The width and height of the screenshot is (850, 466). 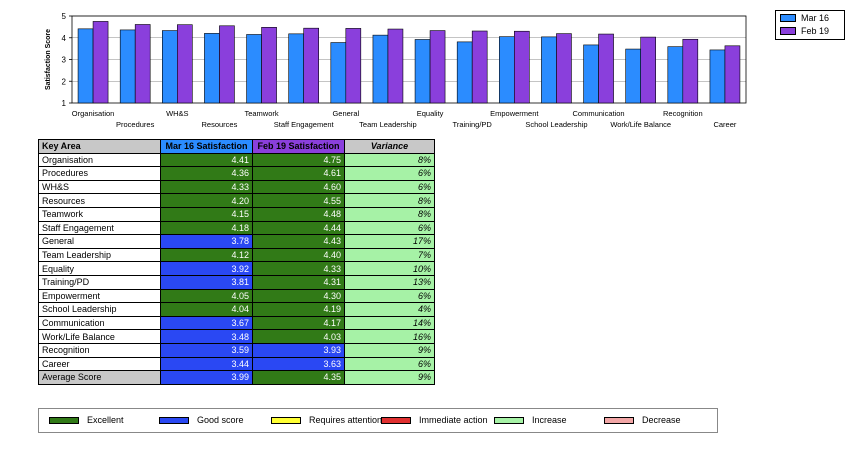 What do you see at coordinates (99, 364) in the screenshot?
I see `key-area-cell: Career` at bounding box center [99, 364].